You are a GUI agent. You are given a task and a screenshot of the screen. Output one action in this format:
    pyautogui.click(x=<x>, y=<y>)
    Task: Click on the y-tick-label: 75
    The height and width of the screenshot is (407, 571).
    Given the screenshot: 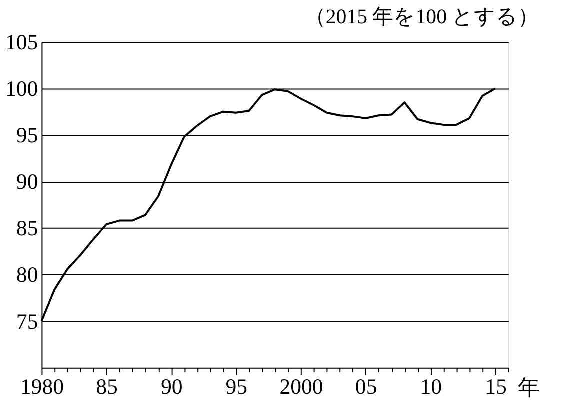 What is the action you would take?
    pyautogui.click(x=27, y=322)
    